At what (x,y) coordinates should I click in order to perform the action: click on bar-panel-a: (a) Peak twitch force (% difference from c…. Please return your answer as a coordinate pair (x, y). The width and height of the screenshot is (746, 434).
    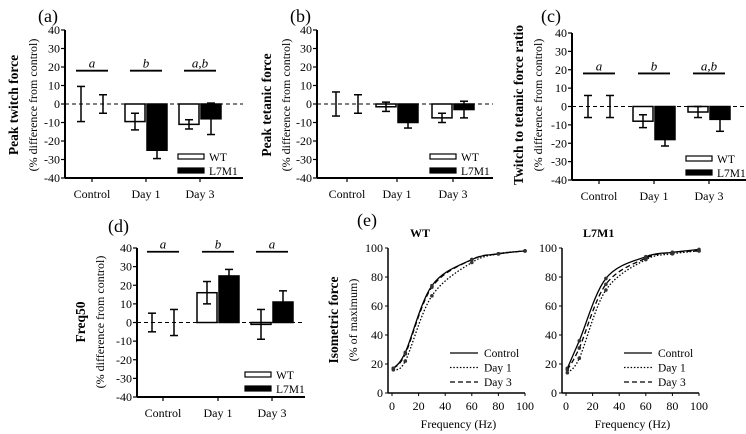
    Looking at the image, I should click on (124, 103).